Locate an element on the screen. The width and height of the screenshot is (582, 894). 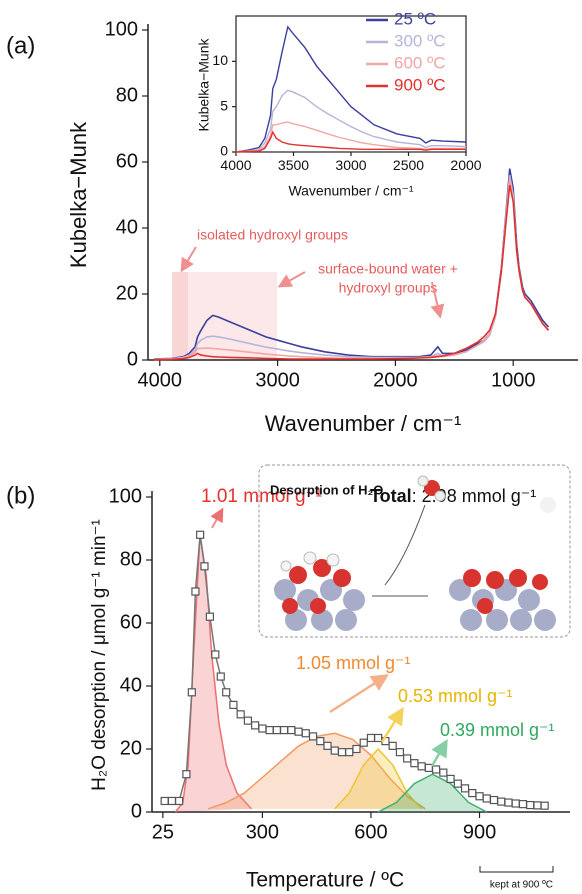
total-value: : 2.98 mmol g⁻¹ is located at coordinates (474, 496).